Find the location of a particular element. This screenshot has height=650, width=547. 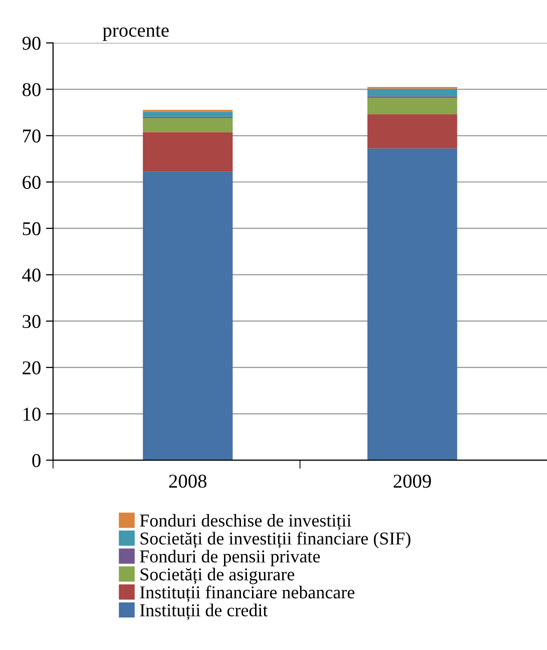

y-axis-title: procente is located at coordinates (135, 33).